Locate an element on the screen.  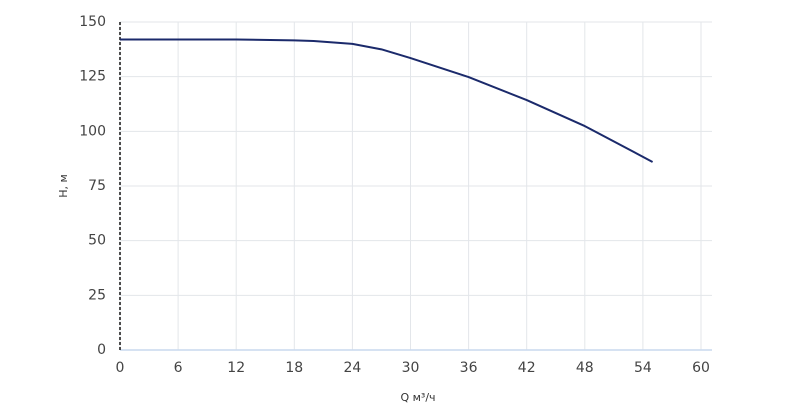
y-tick-label: 150 is located at coordinates (92, 22).